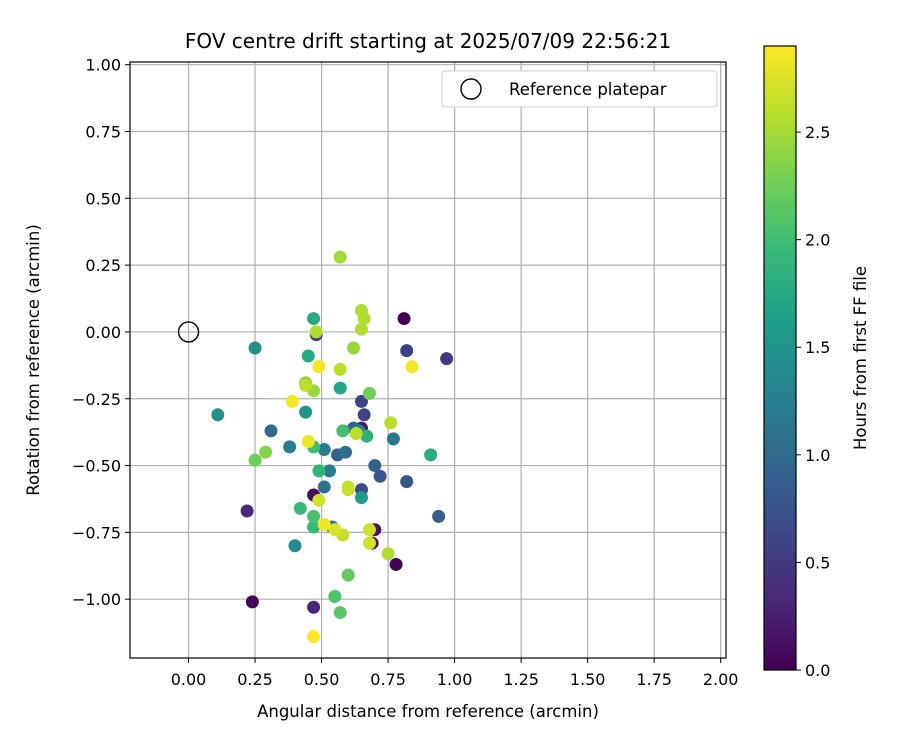  Describe the element at coordinates (96, 532) in the screenshot. I see `y-tick-label: −0.75` at that location.